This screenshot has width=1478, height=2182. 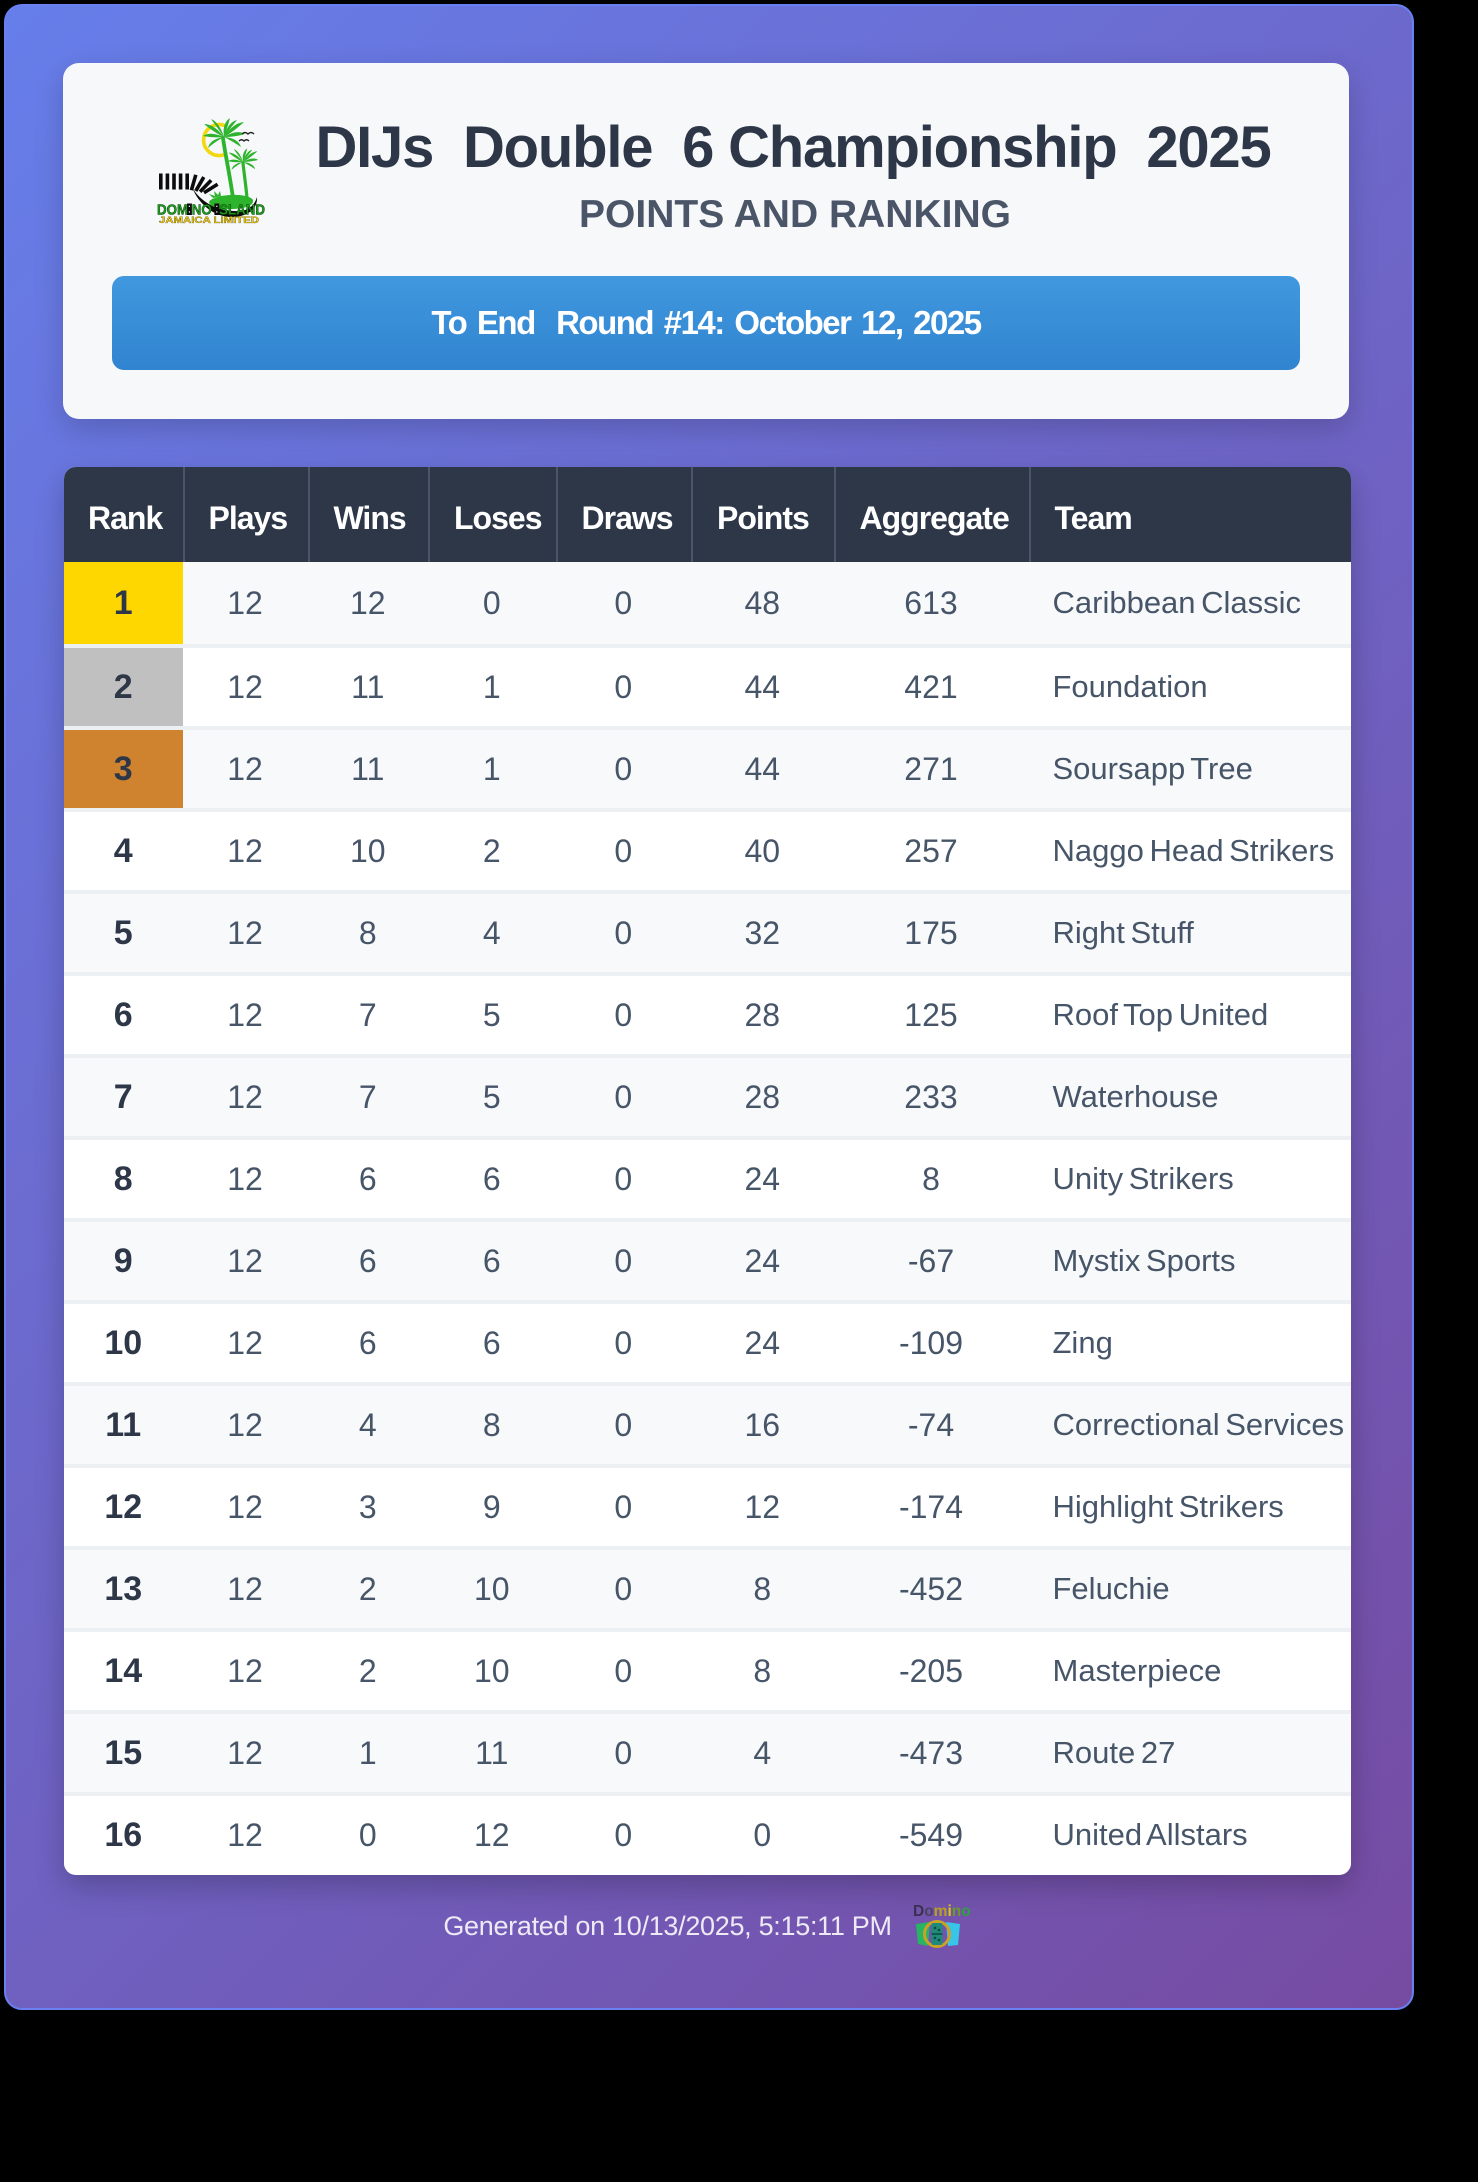 What do you see at coordinates (209, 220) in the screenshot?
I see `svg-text: JAMAICA LIMITED` at bounding box center [209, 220].